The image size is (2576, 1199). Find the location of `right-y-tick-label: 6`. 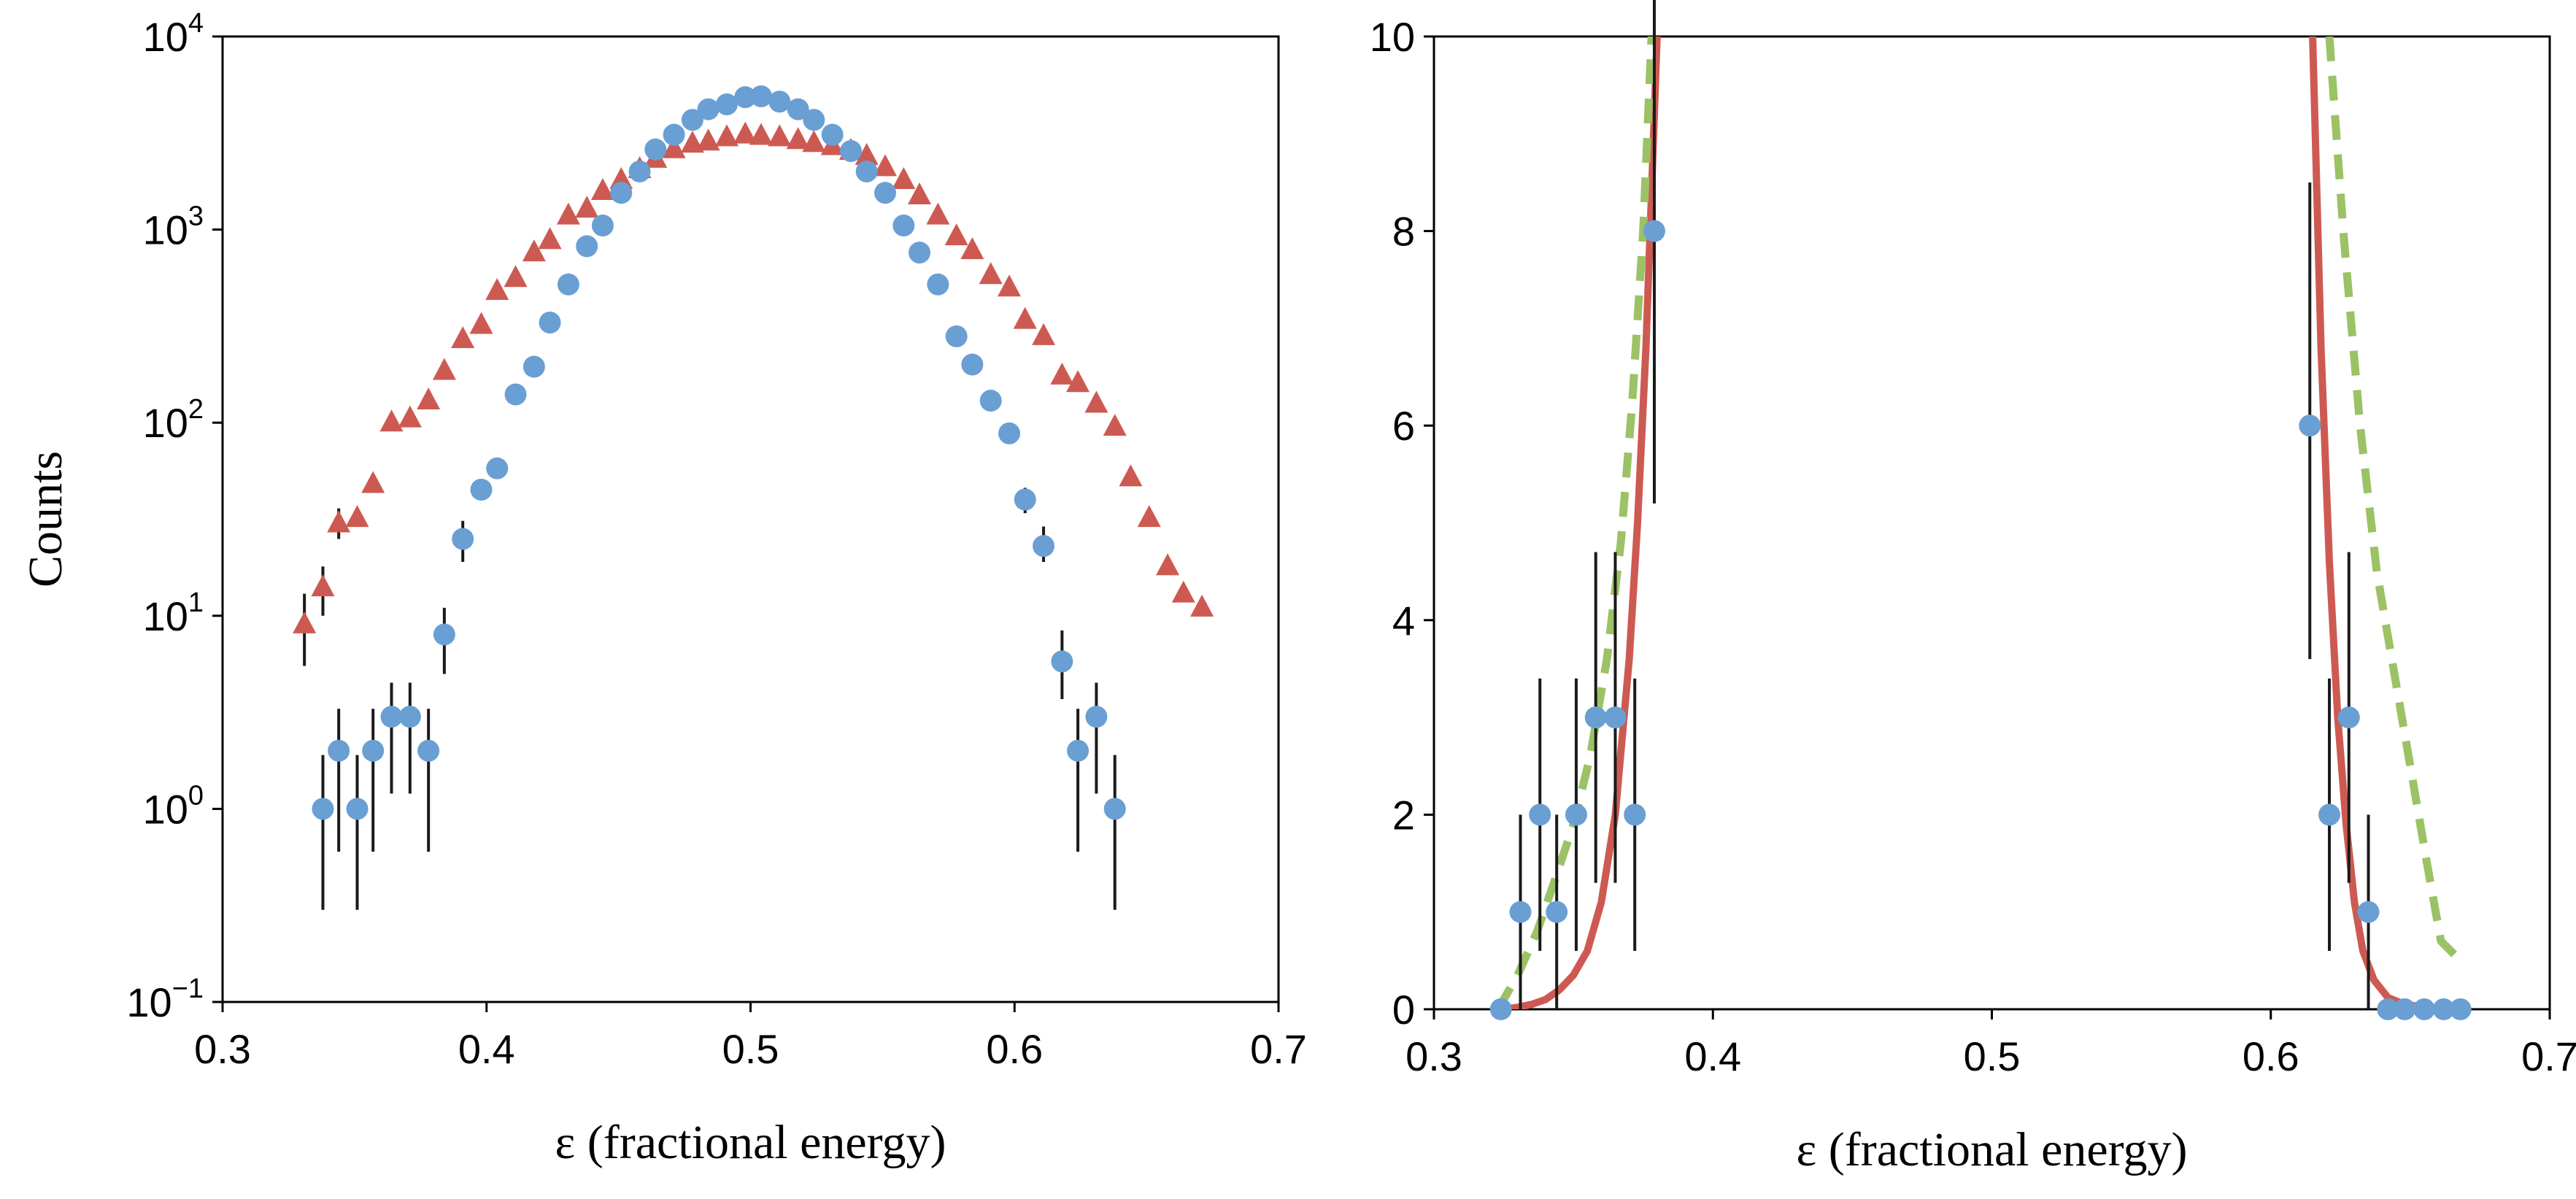

right-y-tick-label: 6 is located at coordinates (1403, 426).